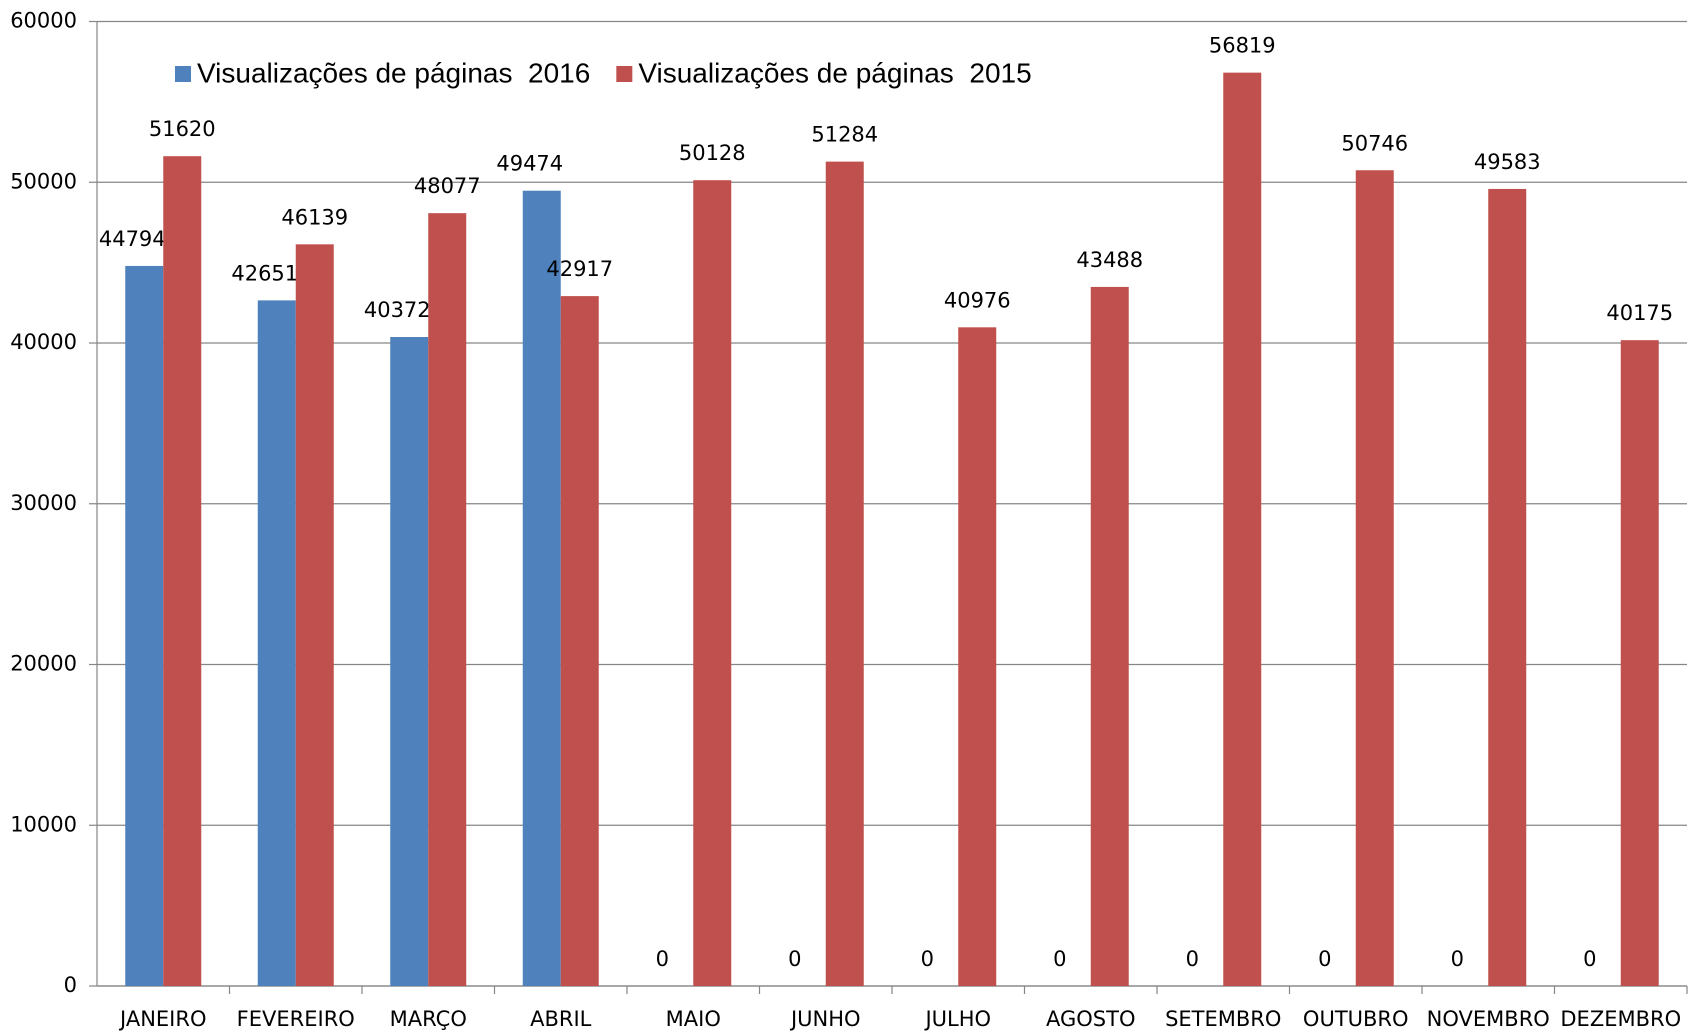  I want to click on data-label: 51620, so click(182, 129).